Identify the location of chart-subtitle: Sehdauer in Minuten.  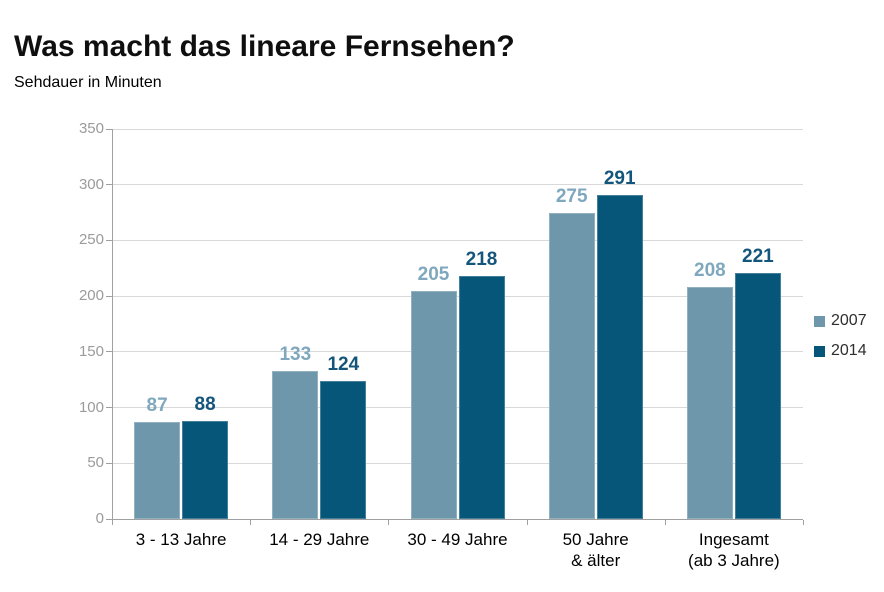
(88, 82).